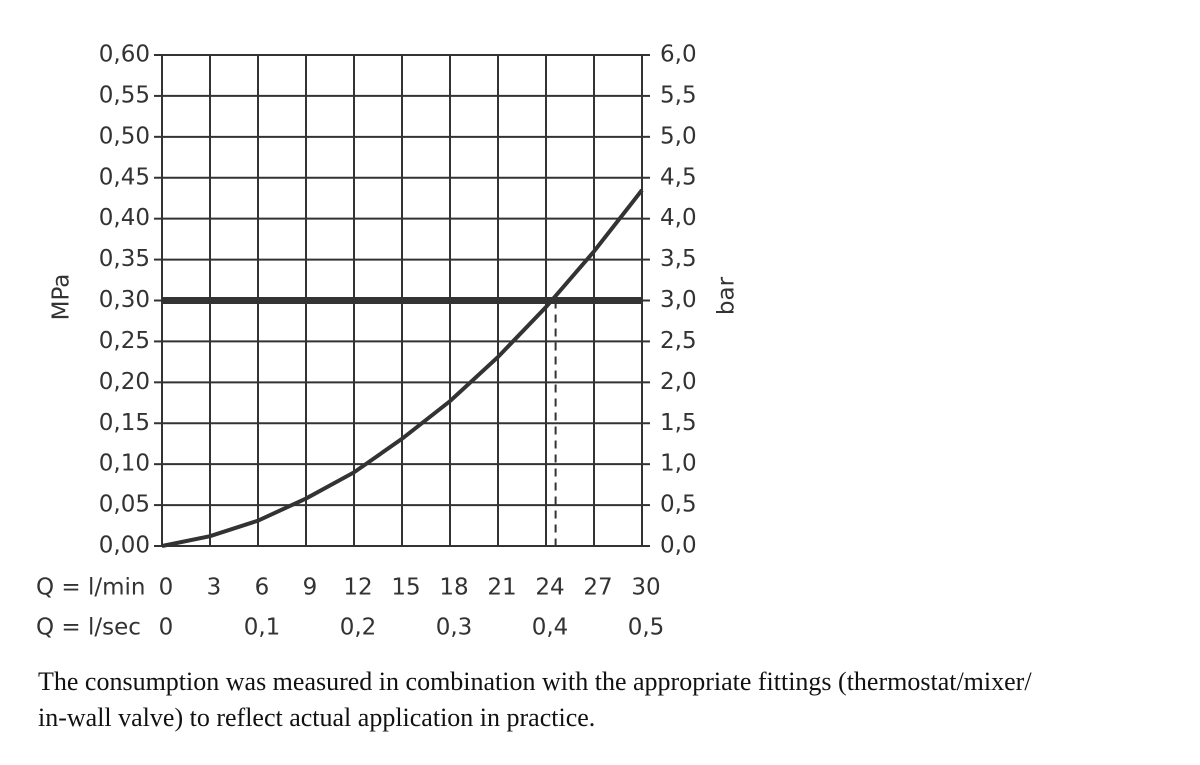  Describe the element at coordinates (678, 382) in the screenshot. I see `y2-tick-label: 2,0` at that location.